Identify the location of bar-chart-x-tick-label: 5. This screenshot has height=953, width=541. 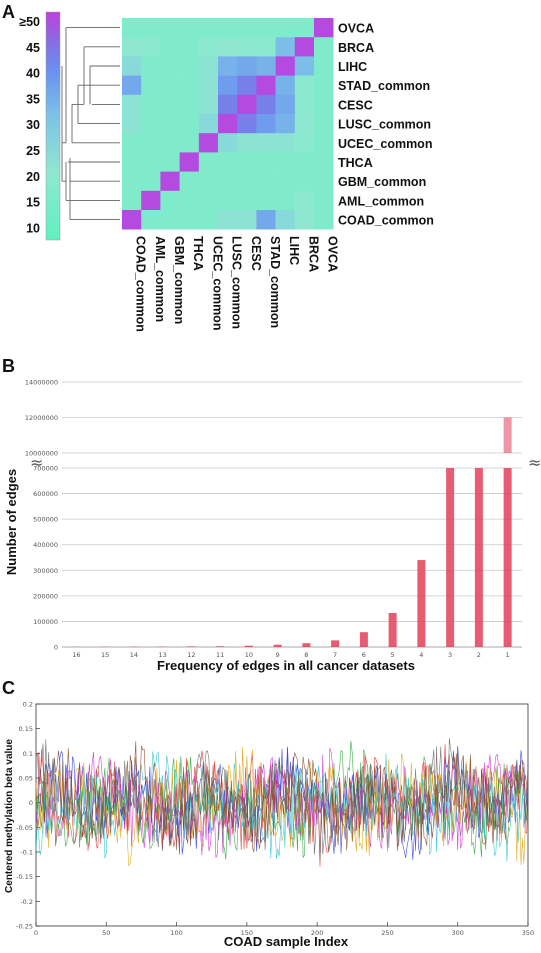
(393, 655).